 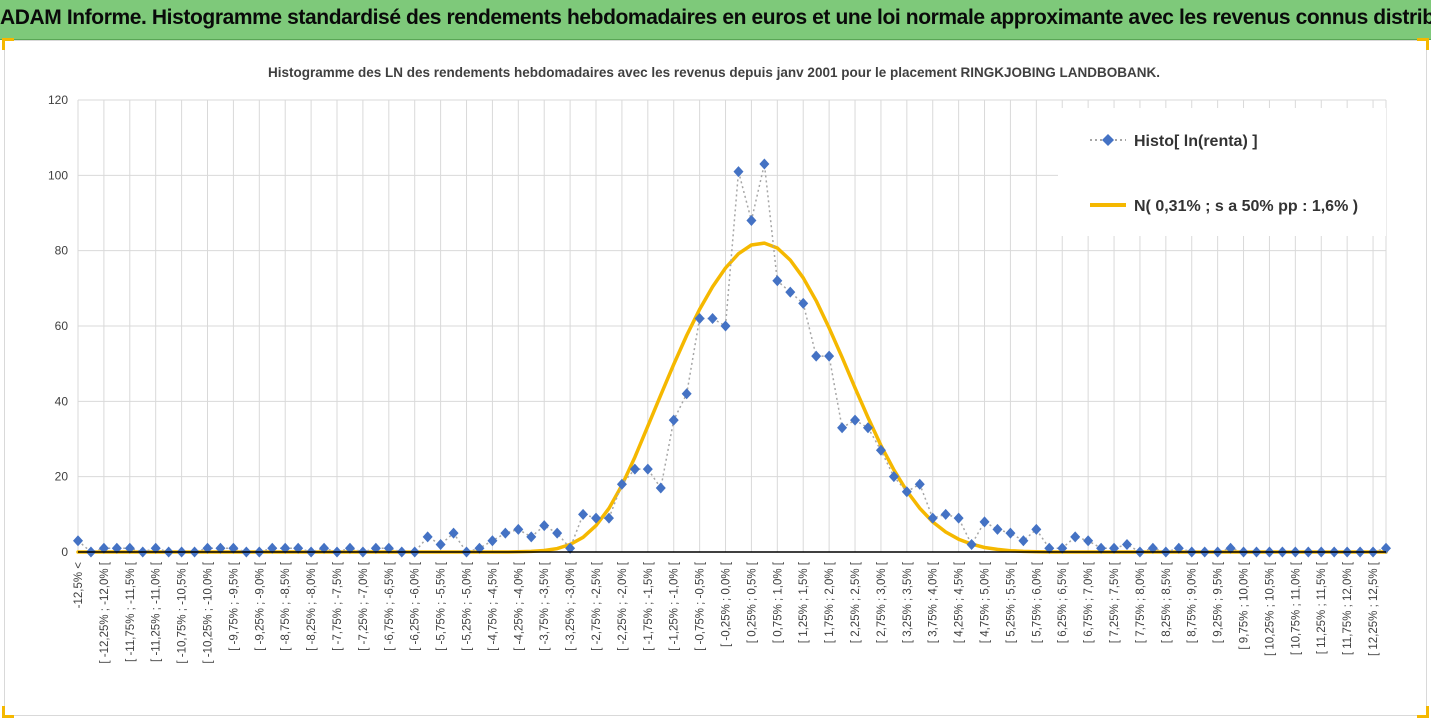 What do you see at coordinates (62, 401) in the screenshot?
I see `y-tick-label: 40` at bounding box center [62, 401].